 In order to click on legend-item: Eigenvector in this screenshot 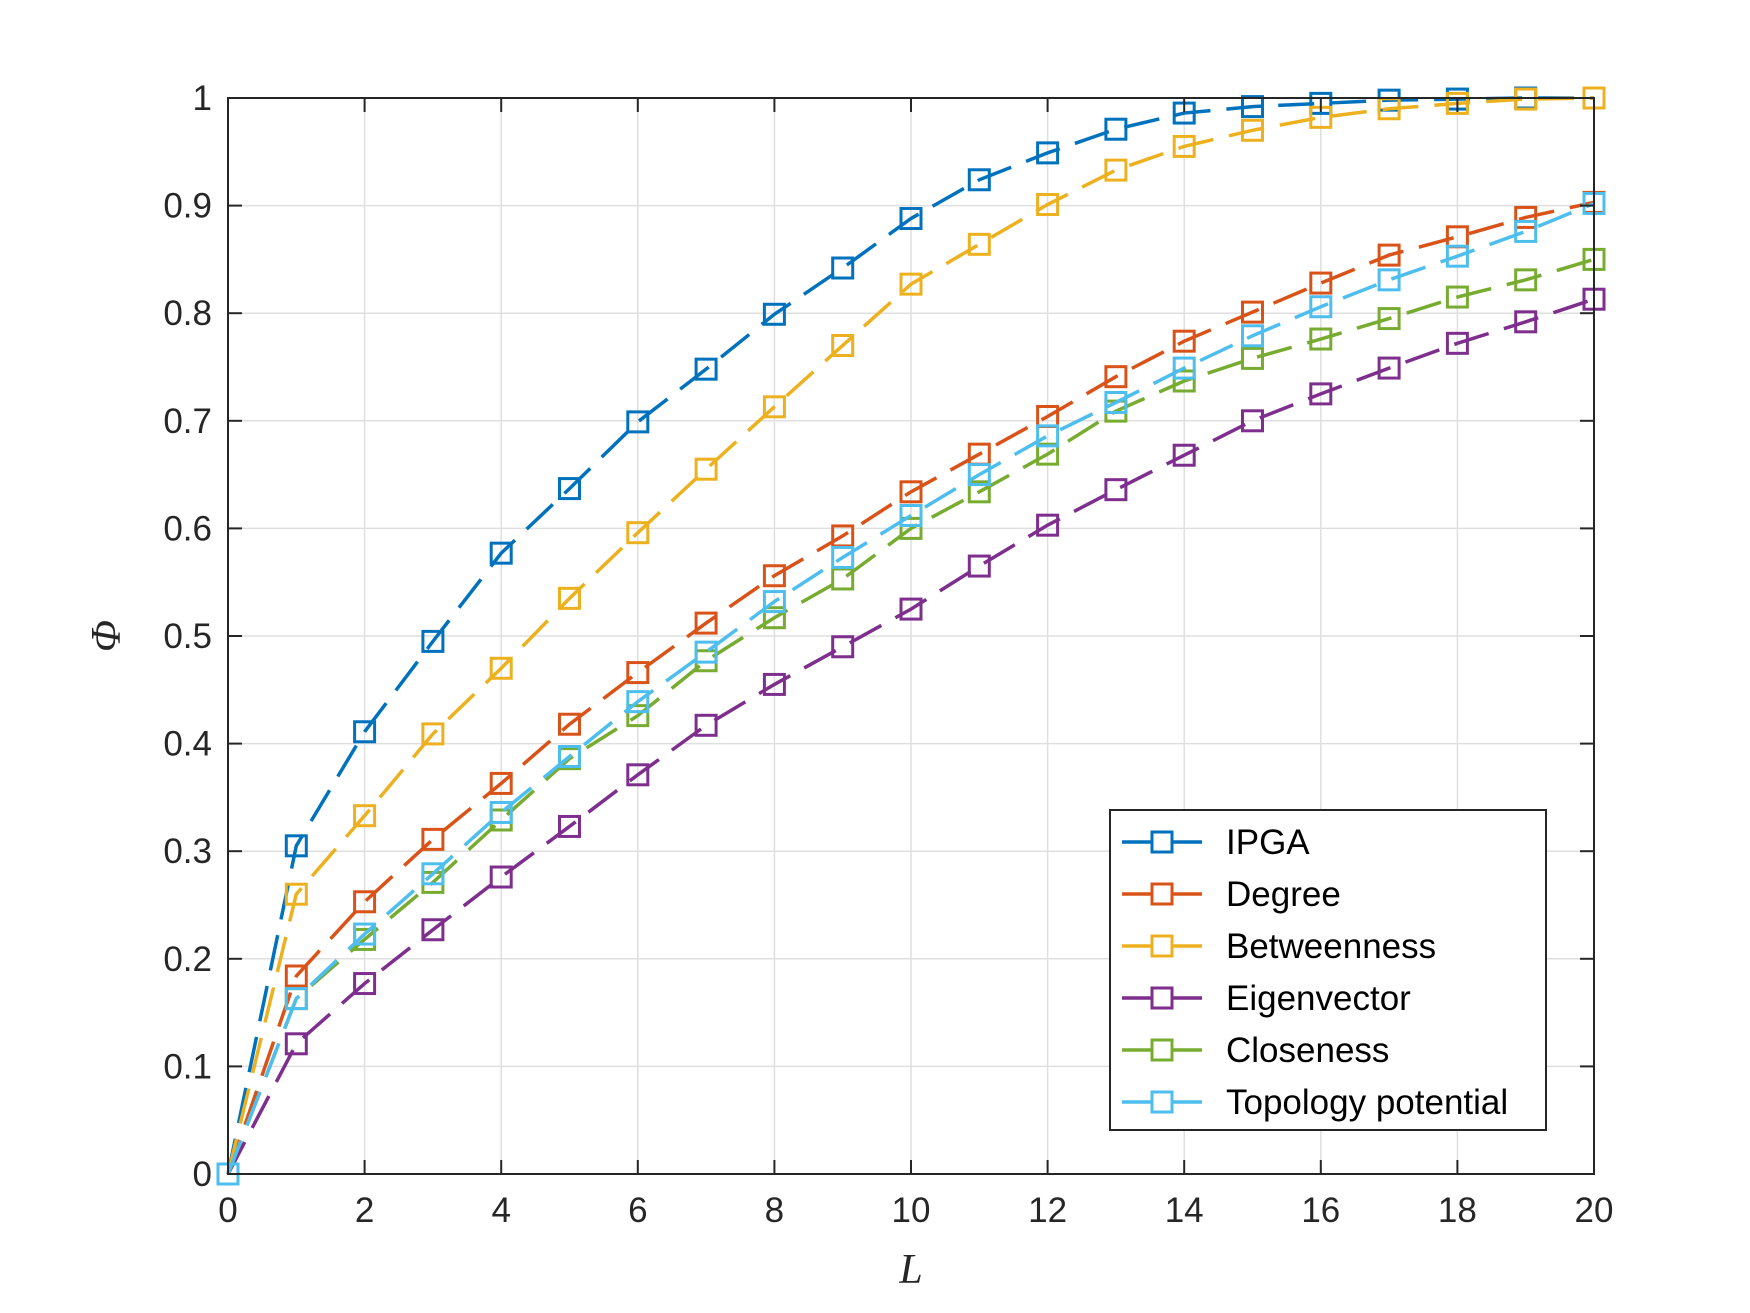, I will do `click(1266, 998)`.